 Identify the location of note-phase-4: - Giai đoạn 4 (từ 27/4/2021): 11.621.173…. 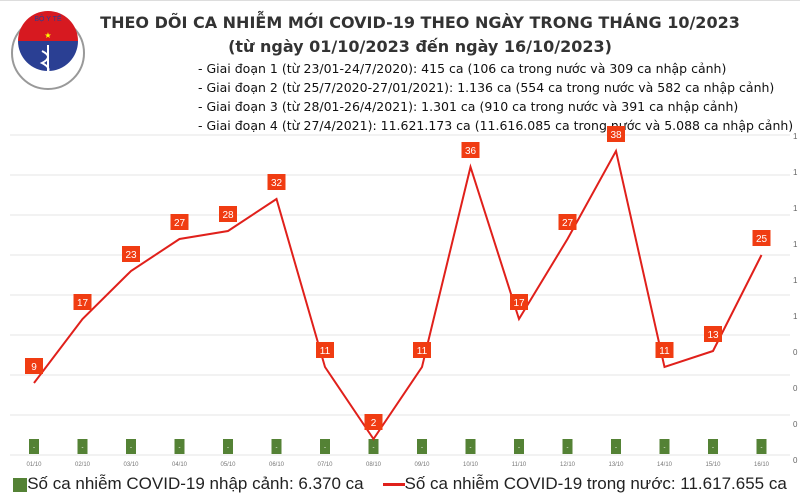
(496, 125).